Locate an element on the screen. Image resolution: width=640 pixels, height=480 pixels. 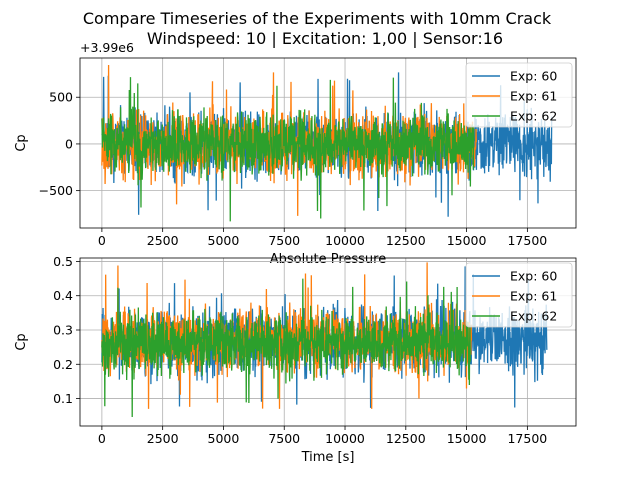
y-tick-label: 0 is located at coordinates (69, 143).